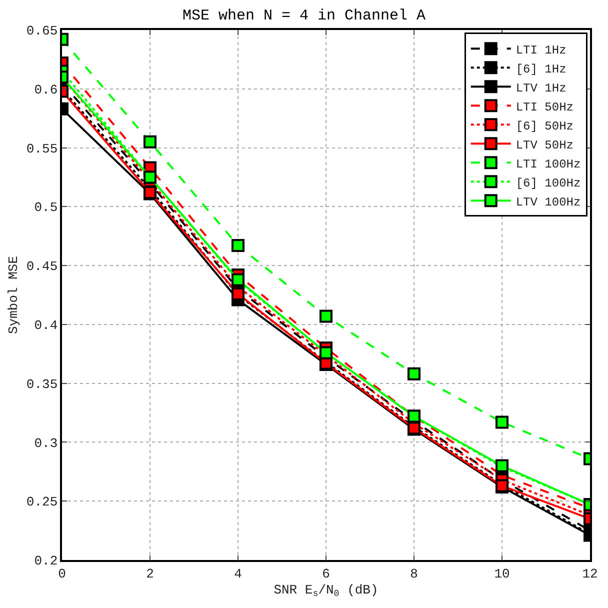  Describe the element at coordinates (46, 90) in the screenshot. I see `y-tick-label: 0.6` at that location.